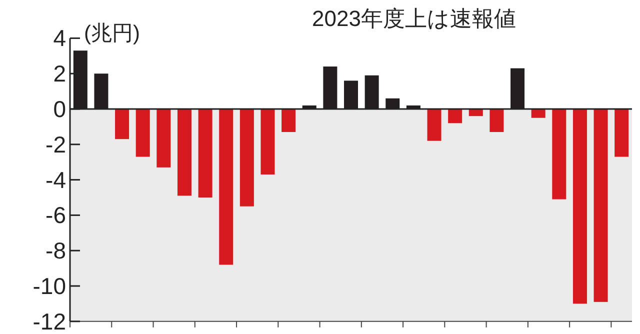  What do you see at coordinates (56, 215) in the screenshot?
I see `y-tick-label: -6` at bounding box center [56, 215].